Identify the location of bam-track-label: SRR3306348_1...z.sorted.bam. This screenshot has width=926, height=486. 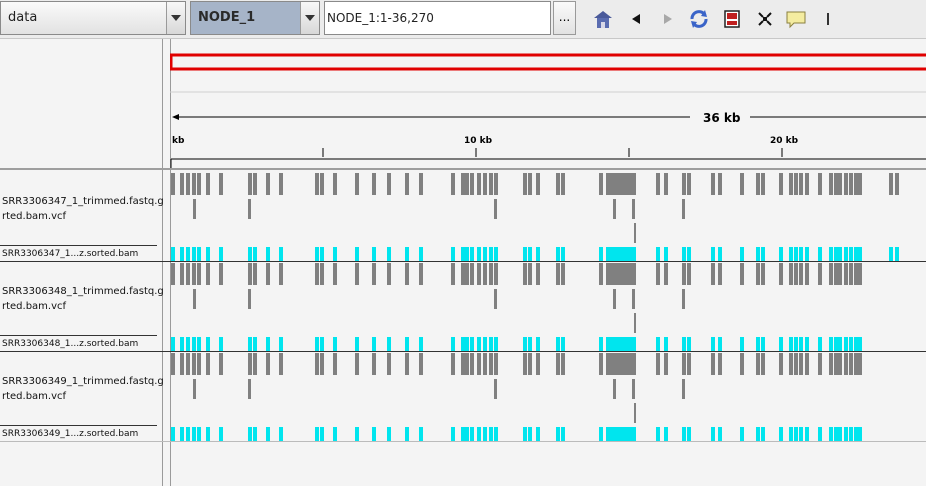
(70, 344).